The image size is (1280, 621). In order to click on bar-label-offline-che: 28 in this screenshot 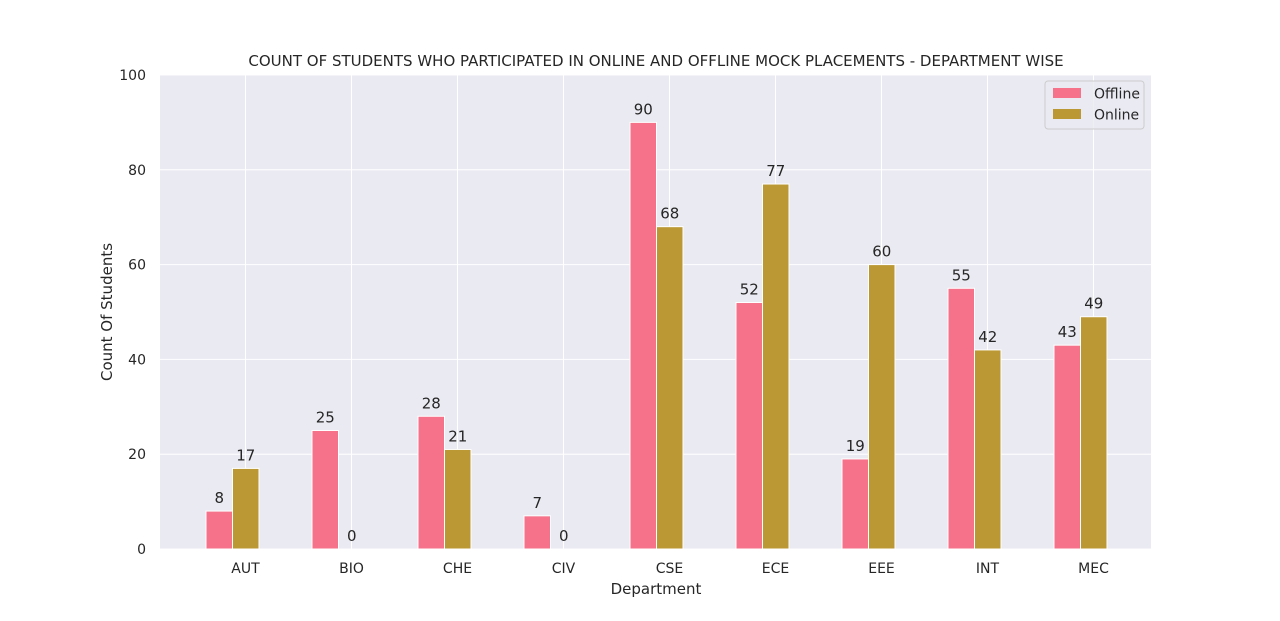, I will do `click(431, 403)`.